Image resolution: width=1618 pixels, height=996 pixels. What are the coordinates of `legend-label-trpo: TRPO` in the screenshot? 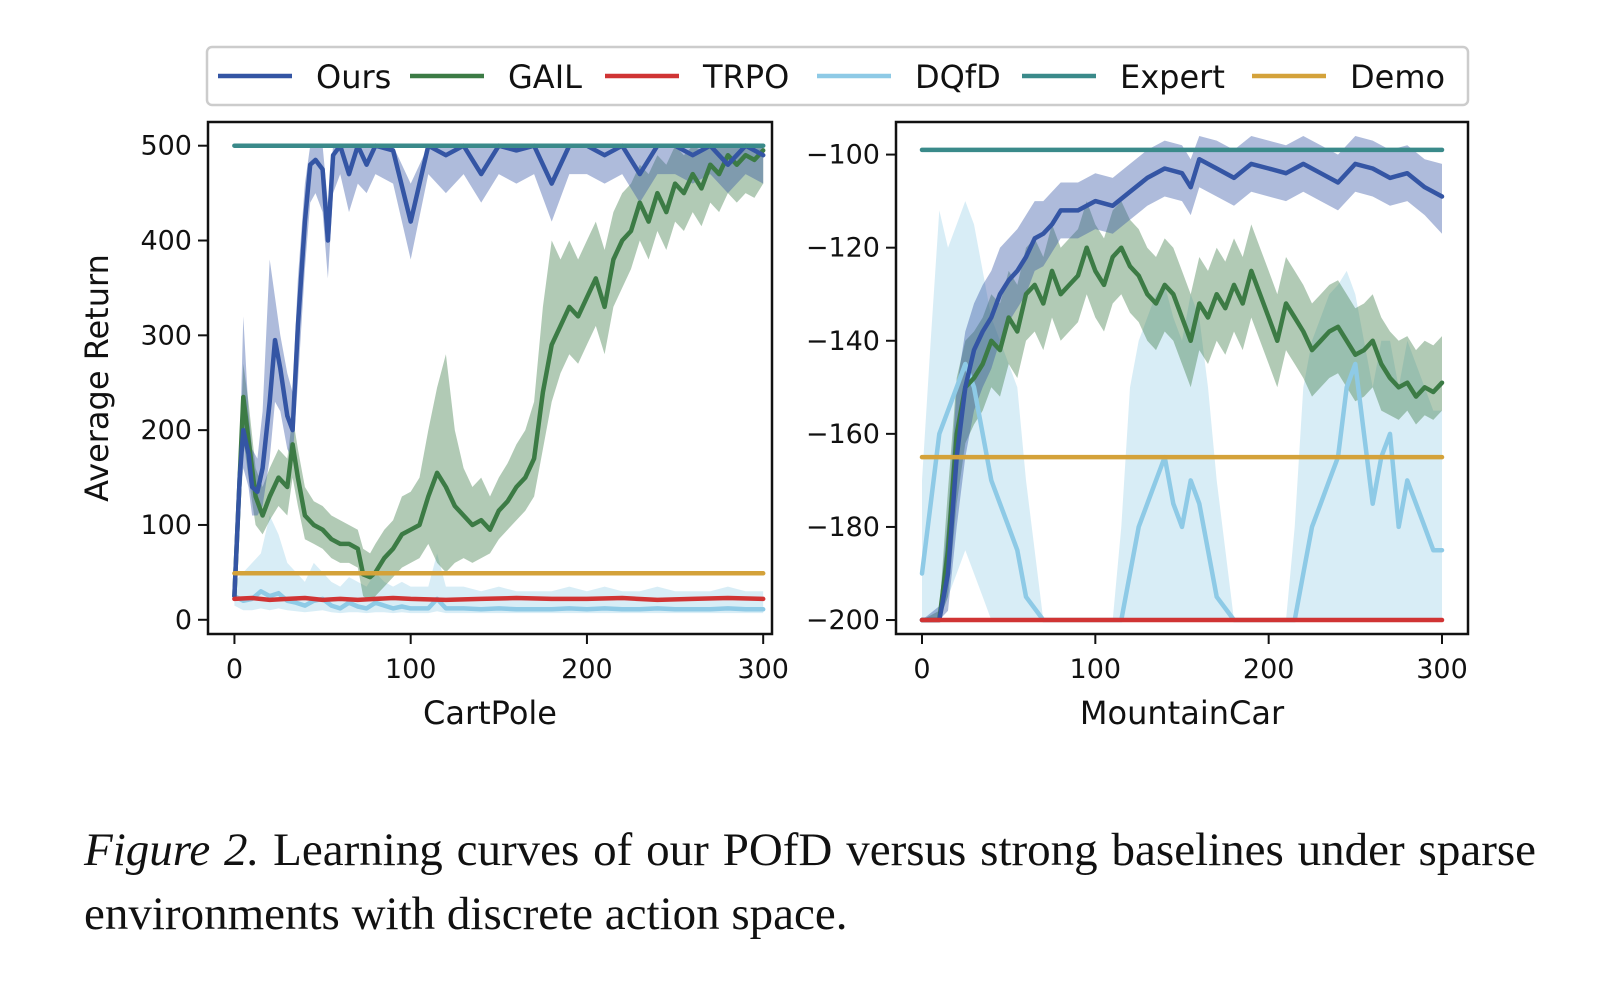 It's located at (745, 77).